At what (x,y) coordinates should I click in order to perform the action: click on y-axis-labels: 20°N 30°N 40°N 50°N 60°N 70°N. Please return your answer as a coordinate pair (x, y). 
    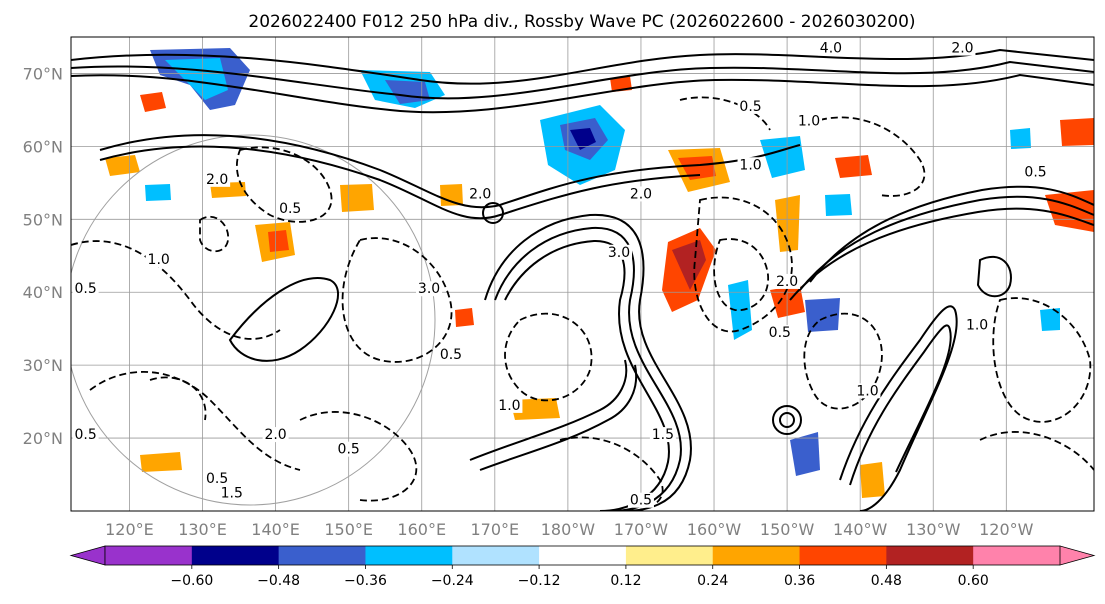
    Looking at the image, I should click on (43, 256).